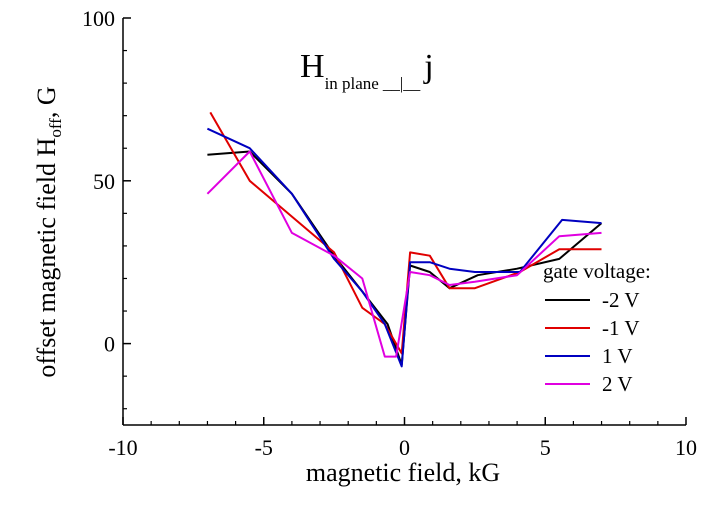 The width and height of the screenshot is (724, 507). I want to click on x-tick-label: 0, so click(404, 447).